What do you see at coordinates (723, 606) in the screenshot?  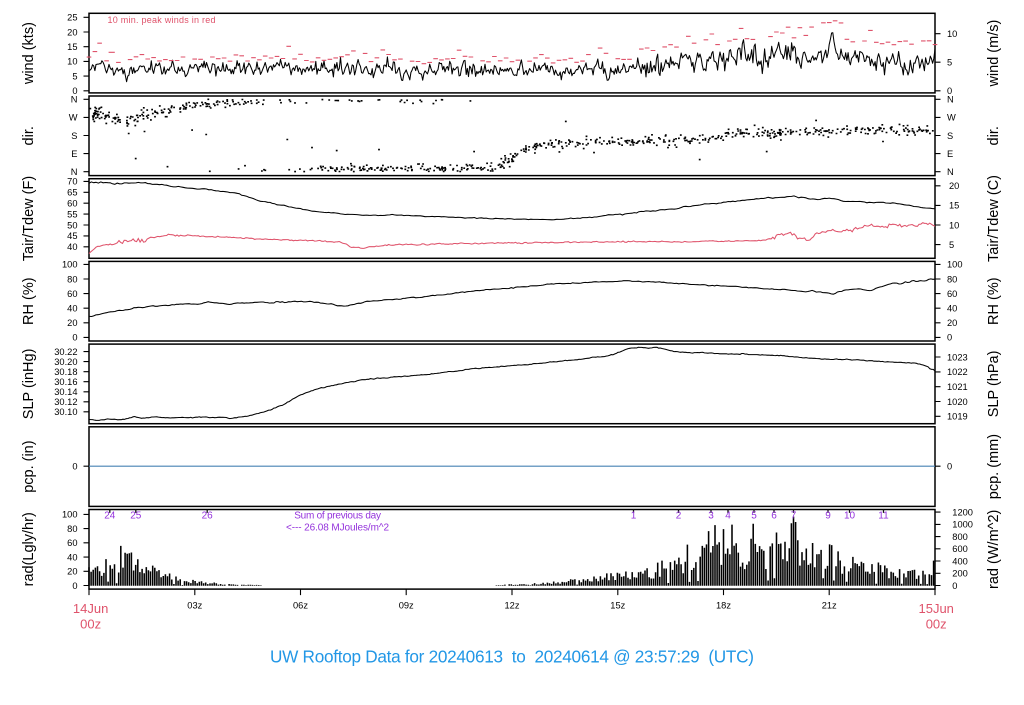 I see `svg-text: 18z` at bounding box center [723, 606].